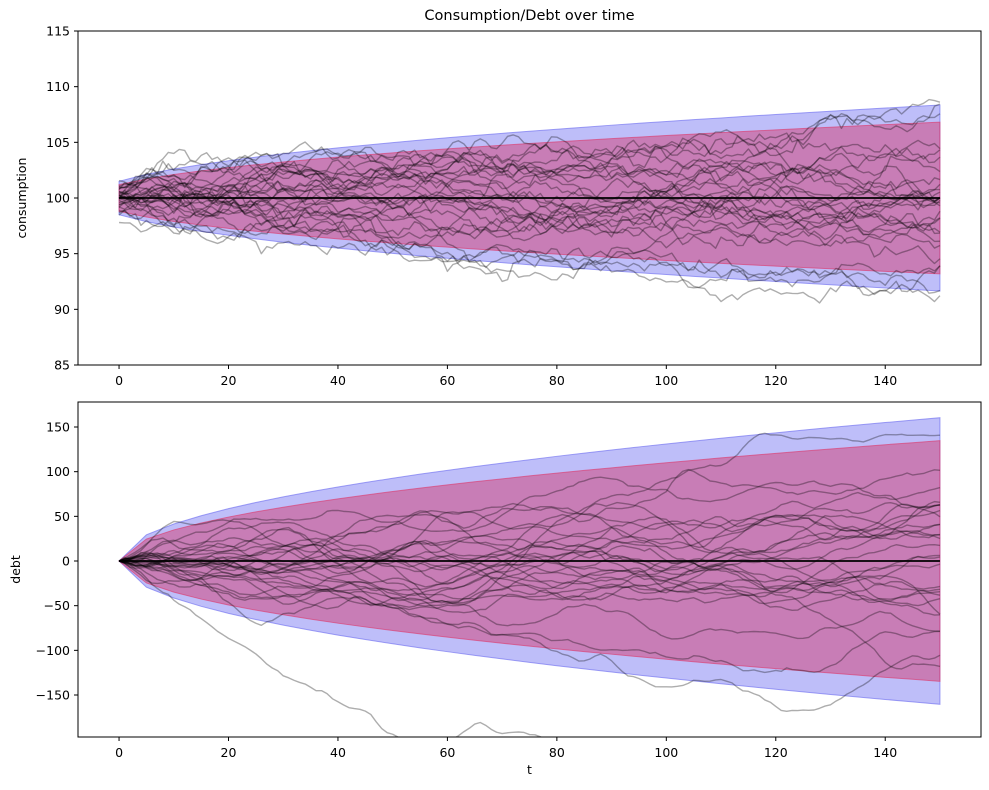 The image size is (989, 790). Describe the element at coordinates (53, 695) in the screenshot. I see `y-tick-label: −150` at that location.